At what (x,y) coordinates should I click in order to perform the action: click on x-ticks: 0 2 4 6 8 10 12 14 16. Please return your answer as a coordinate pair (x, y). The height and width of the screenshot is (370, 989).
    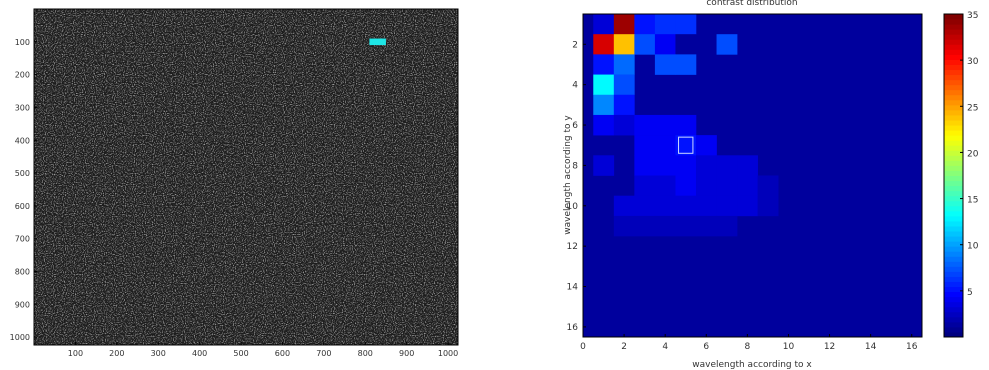
    Looking at the image, I should click on (749, 343).